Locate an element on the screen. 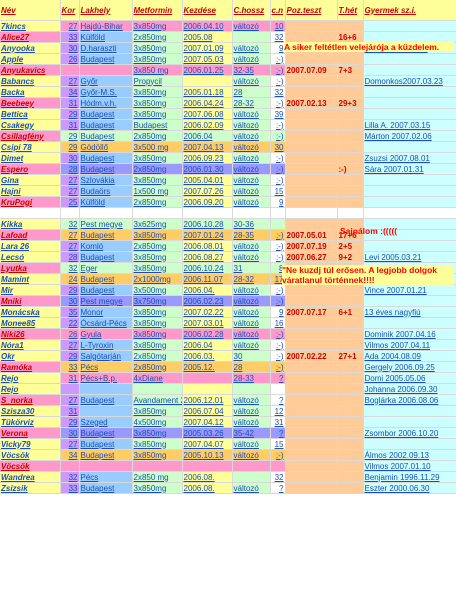 Image resolution: width=456 pixels, height=596 pixels. cell-kor: 26 is located at coordinates (70, 334).